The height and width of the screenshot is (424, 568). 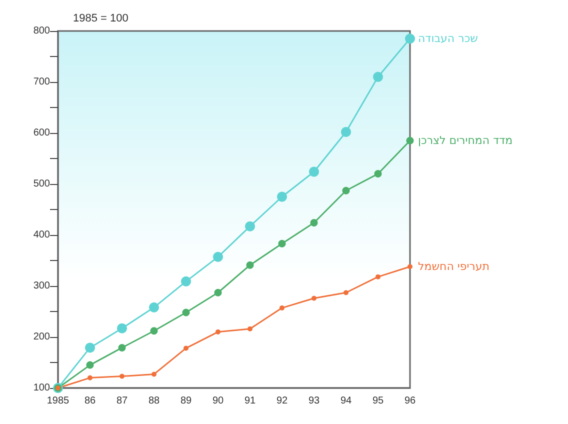 What do you see at coordinates (100, 18) in the screenshot?
I see `chart-title: 1985 = 100` at bounding box center [100, 18].